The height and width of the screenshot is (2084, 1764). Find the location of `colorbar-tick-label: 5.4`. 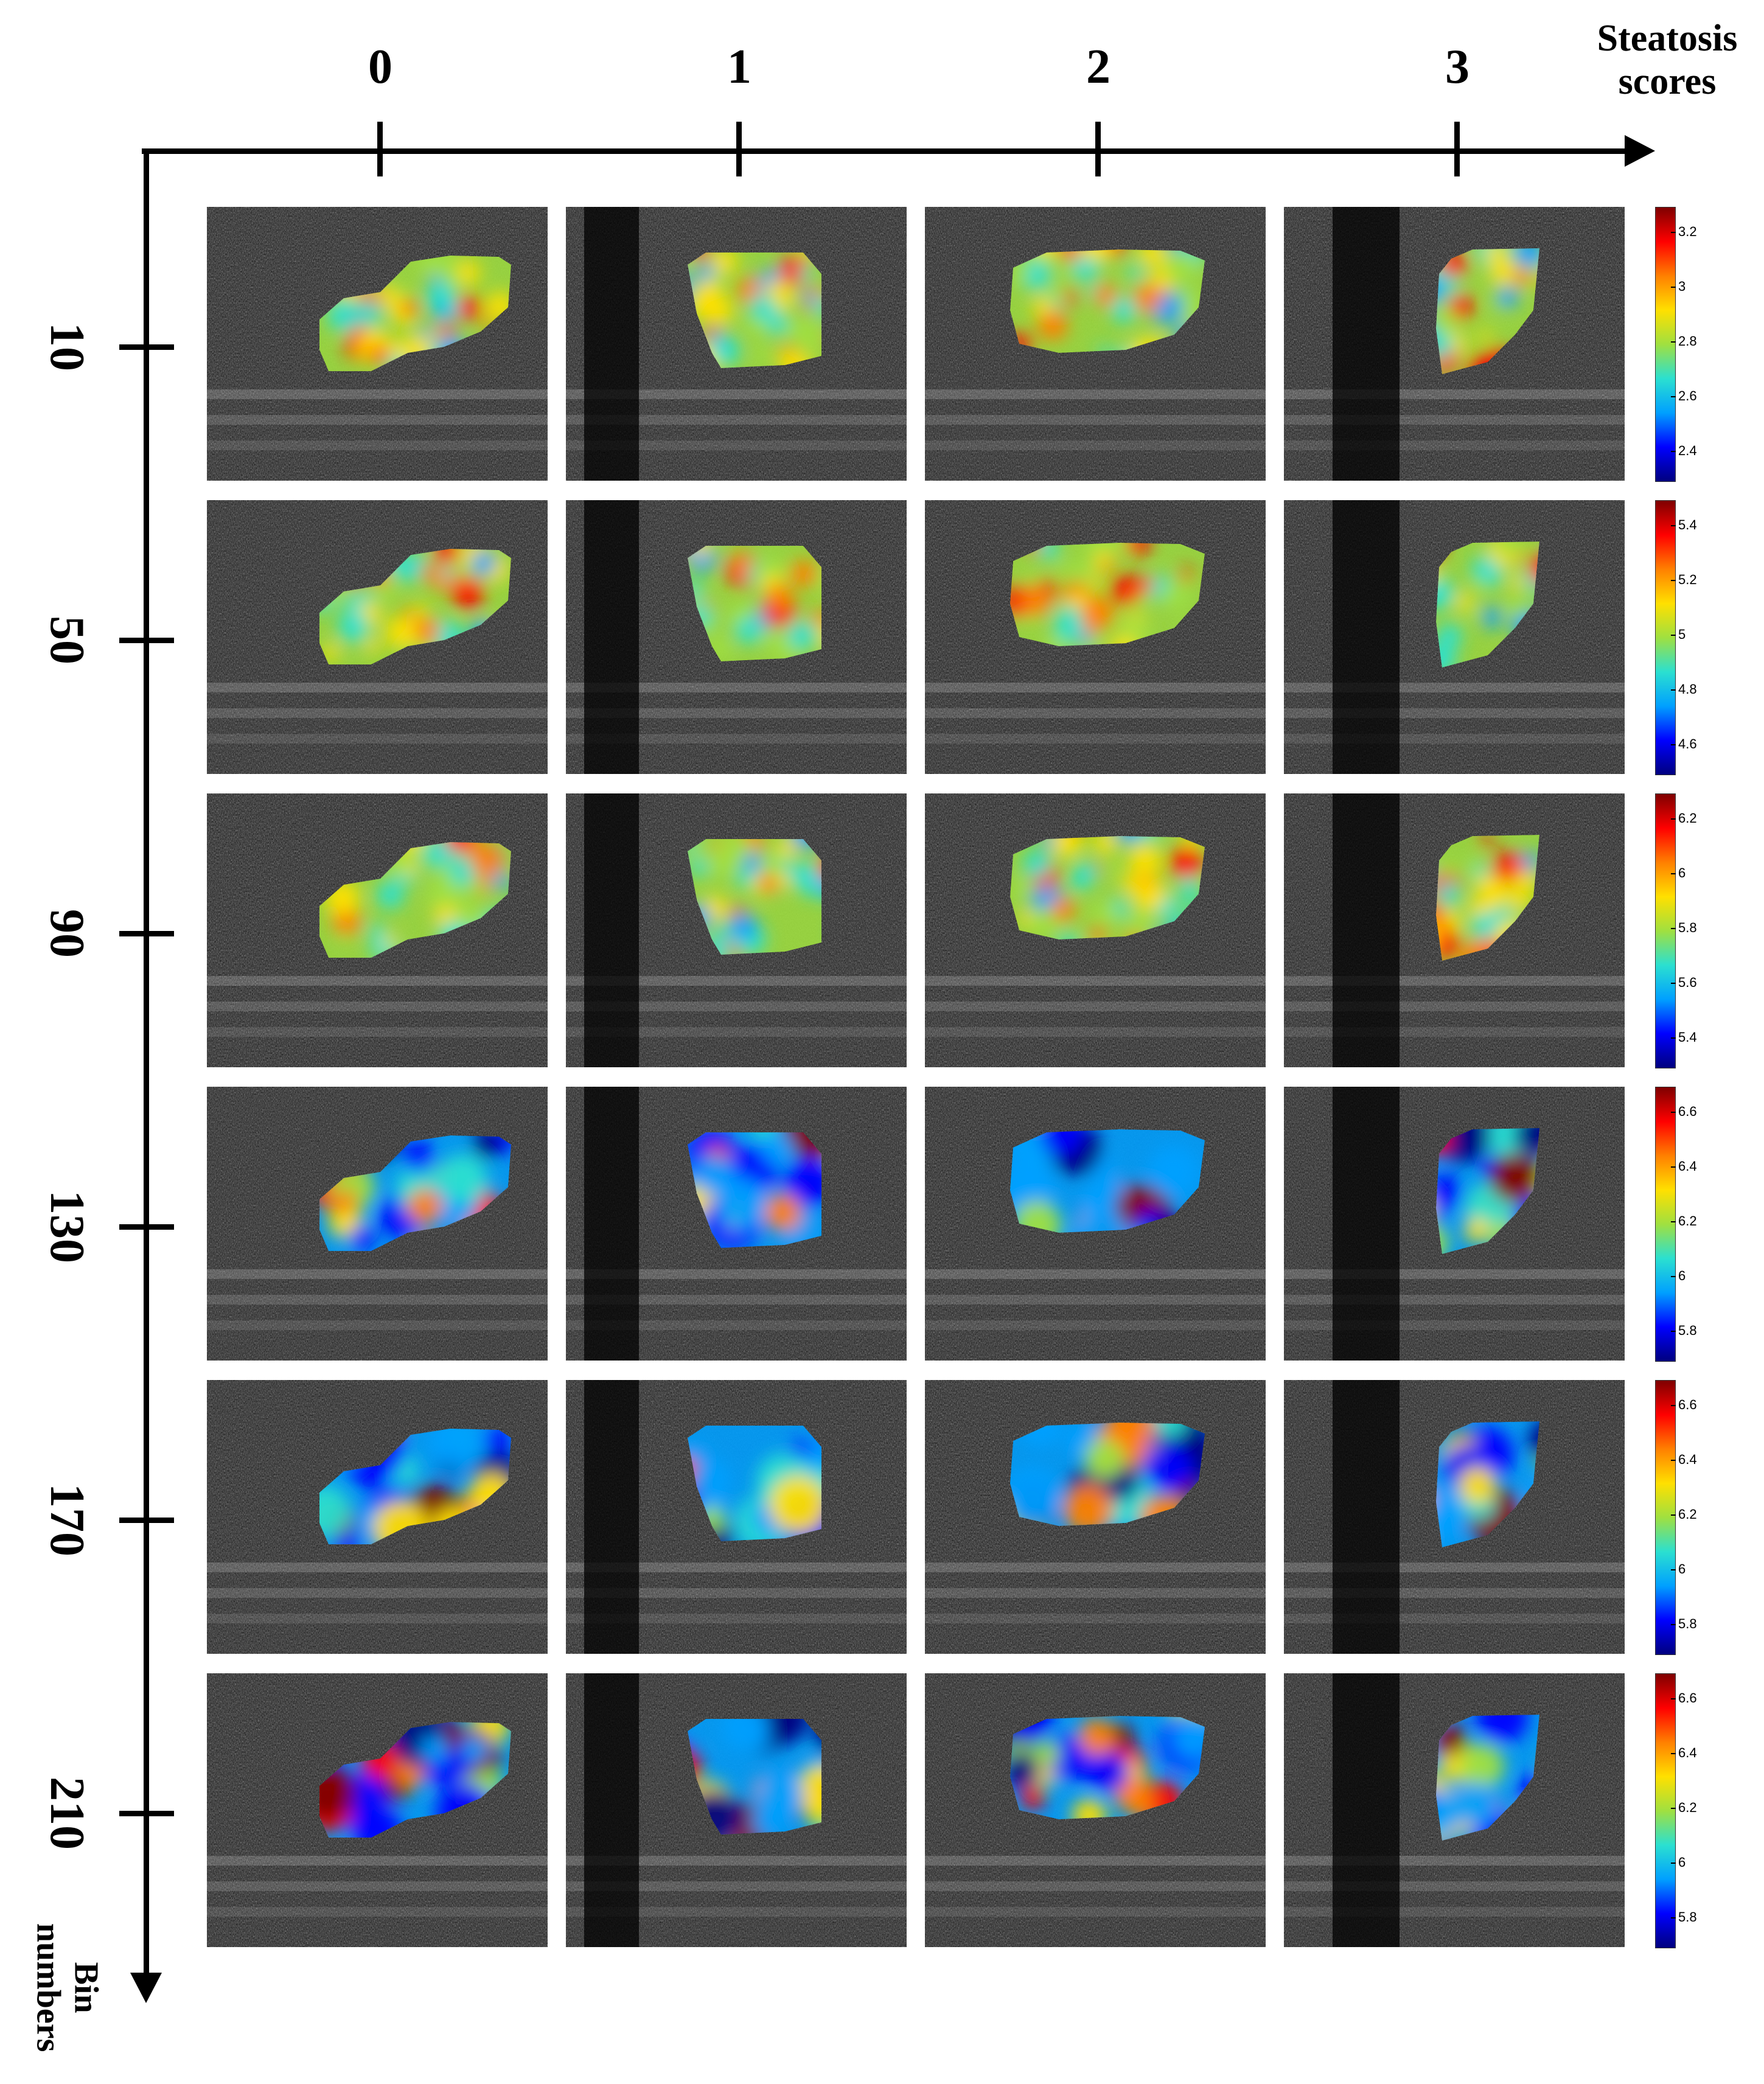

colorbar-tick-label: 5.4 is located at coordinates (1687, 1037).